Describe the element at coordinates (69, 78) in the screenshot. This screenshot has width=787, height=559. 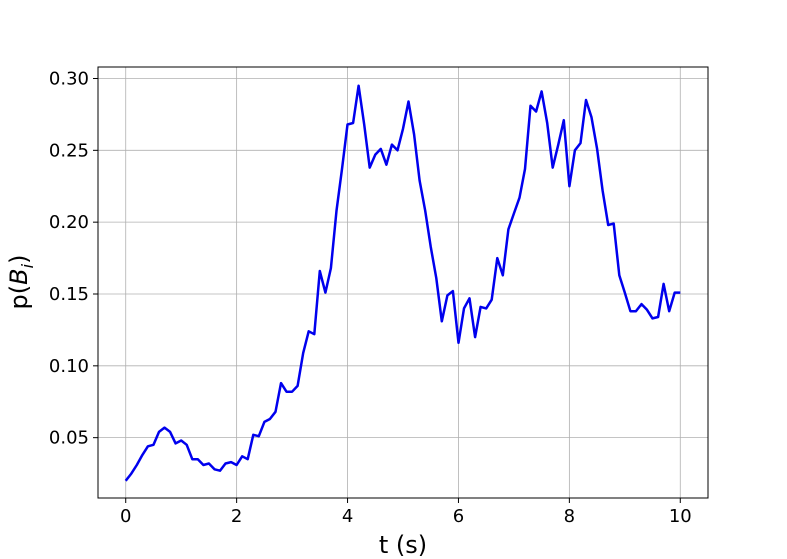
I see `y-tick-label: 0.30` at that location.